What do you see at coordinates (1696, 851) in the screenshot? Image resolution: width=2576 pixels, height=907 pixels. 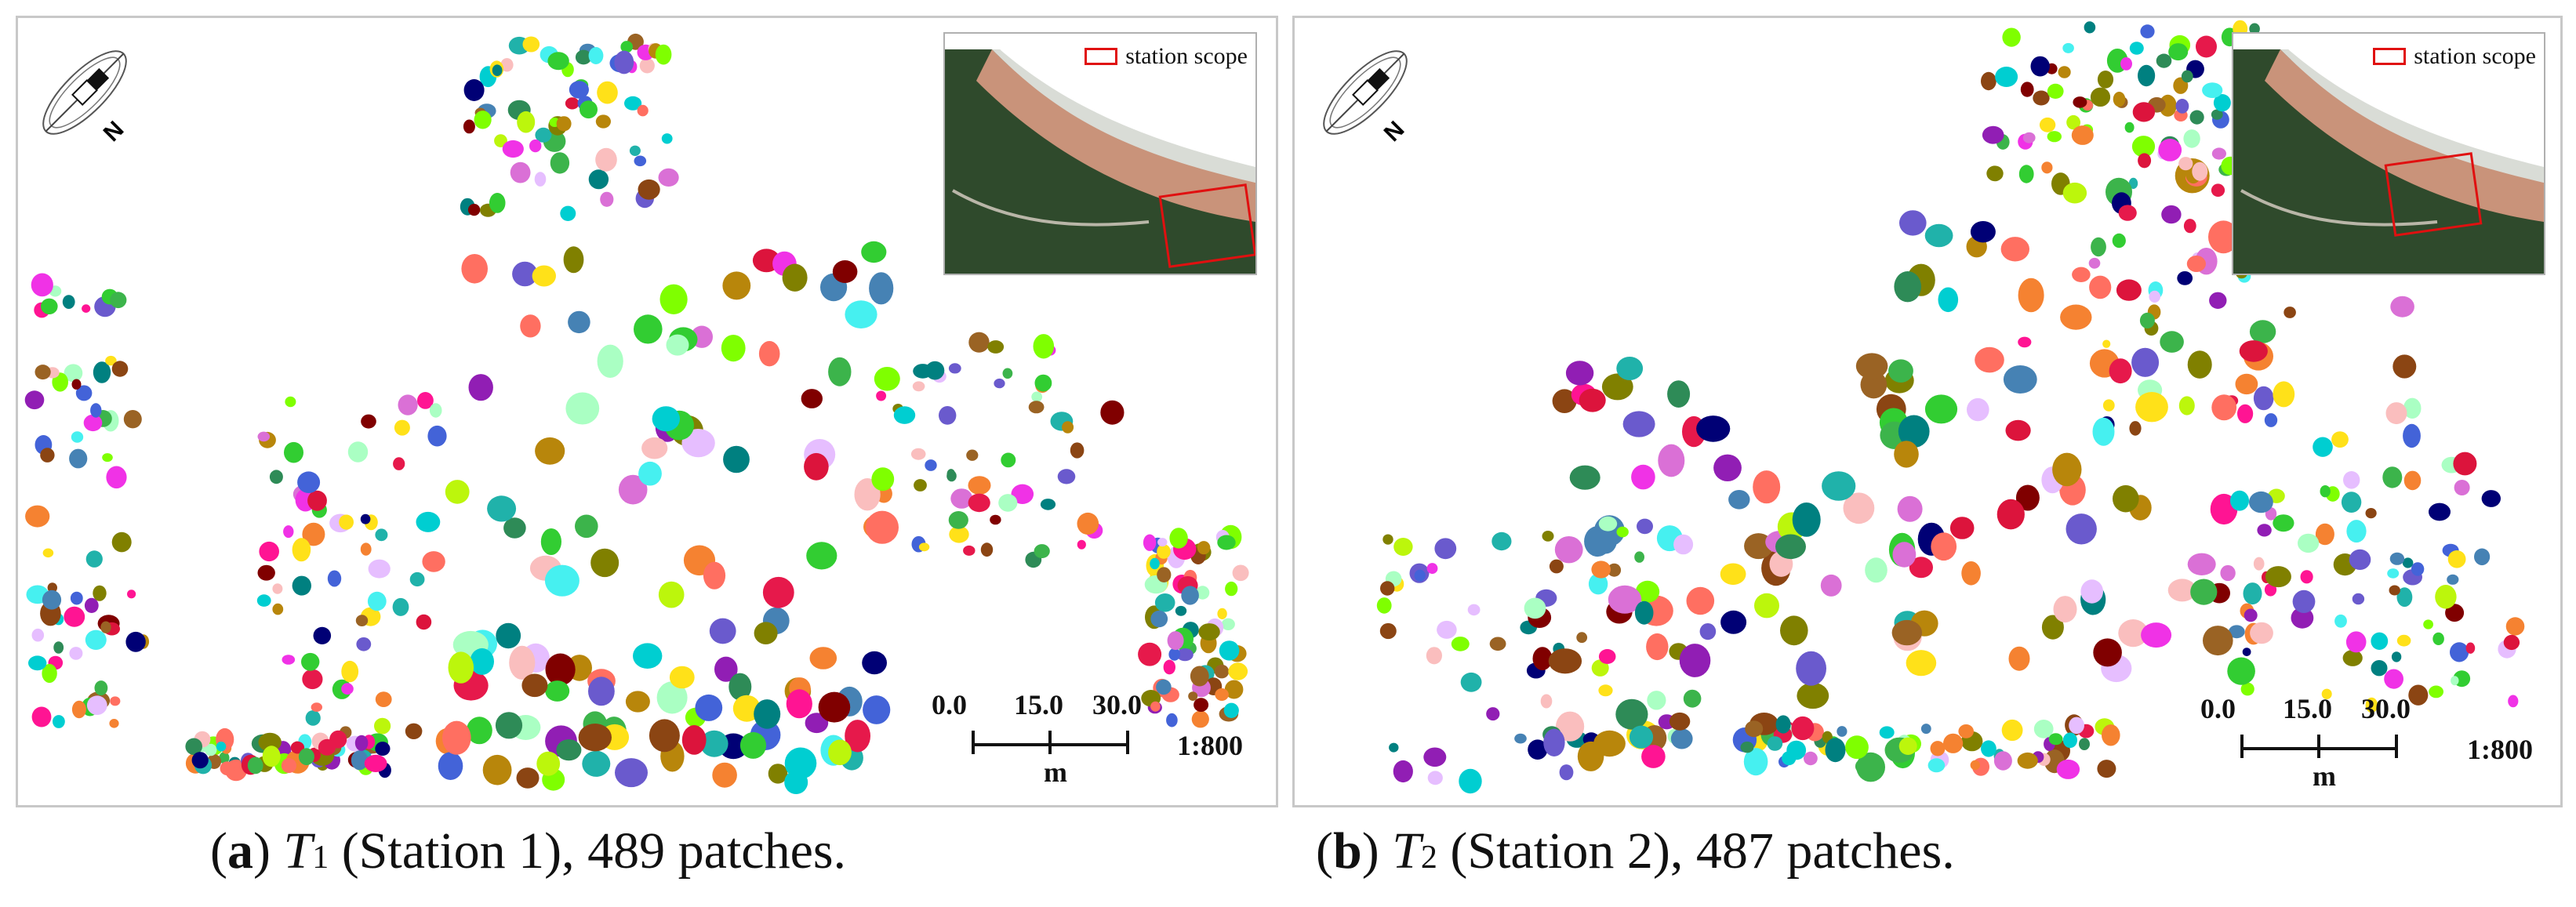 I see `caption-text: (Station 2), 487 patches.` at bounding box center [1696, 851].